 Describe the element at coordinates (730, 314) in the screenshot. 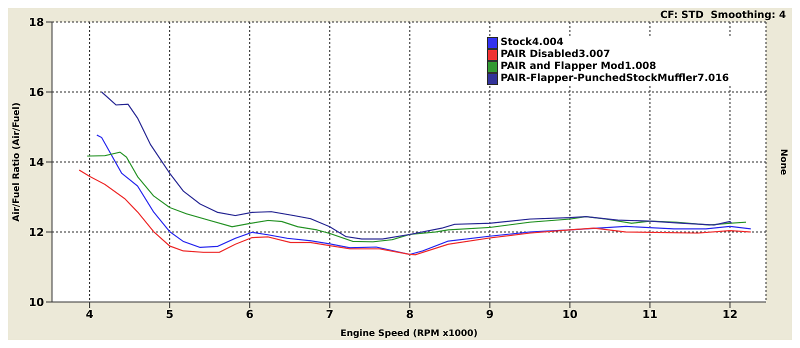

I see `x-tick-label: 12` at that location.